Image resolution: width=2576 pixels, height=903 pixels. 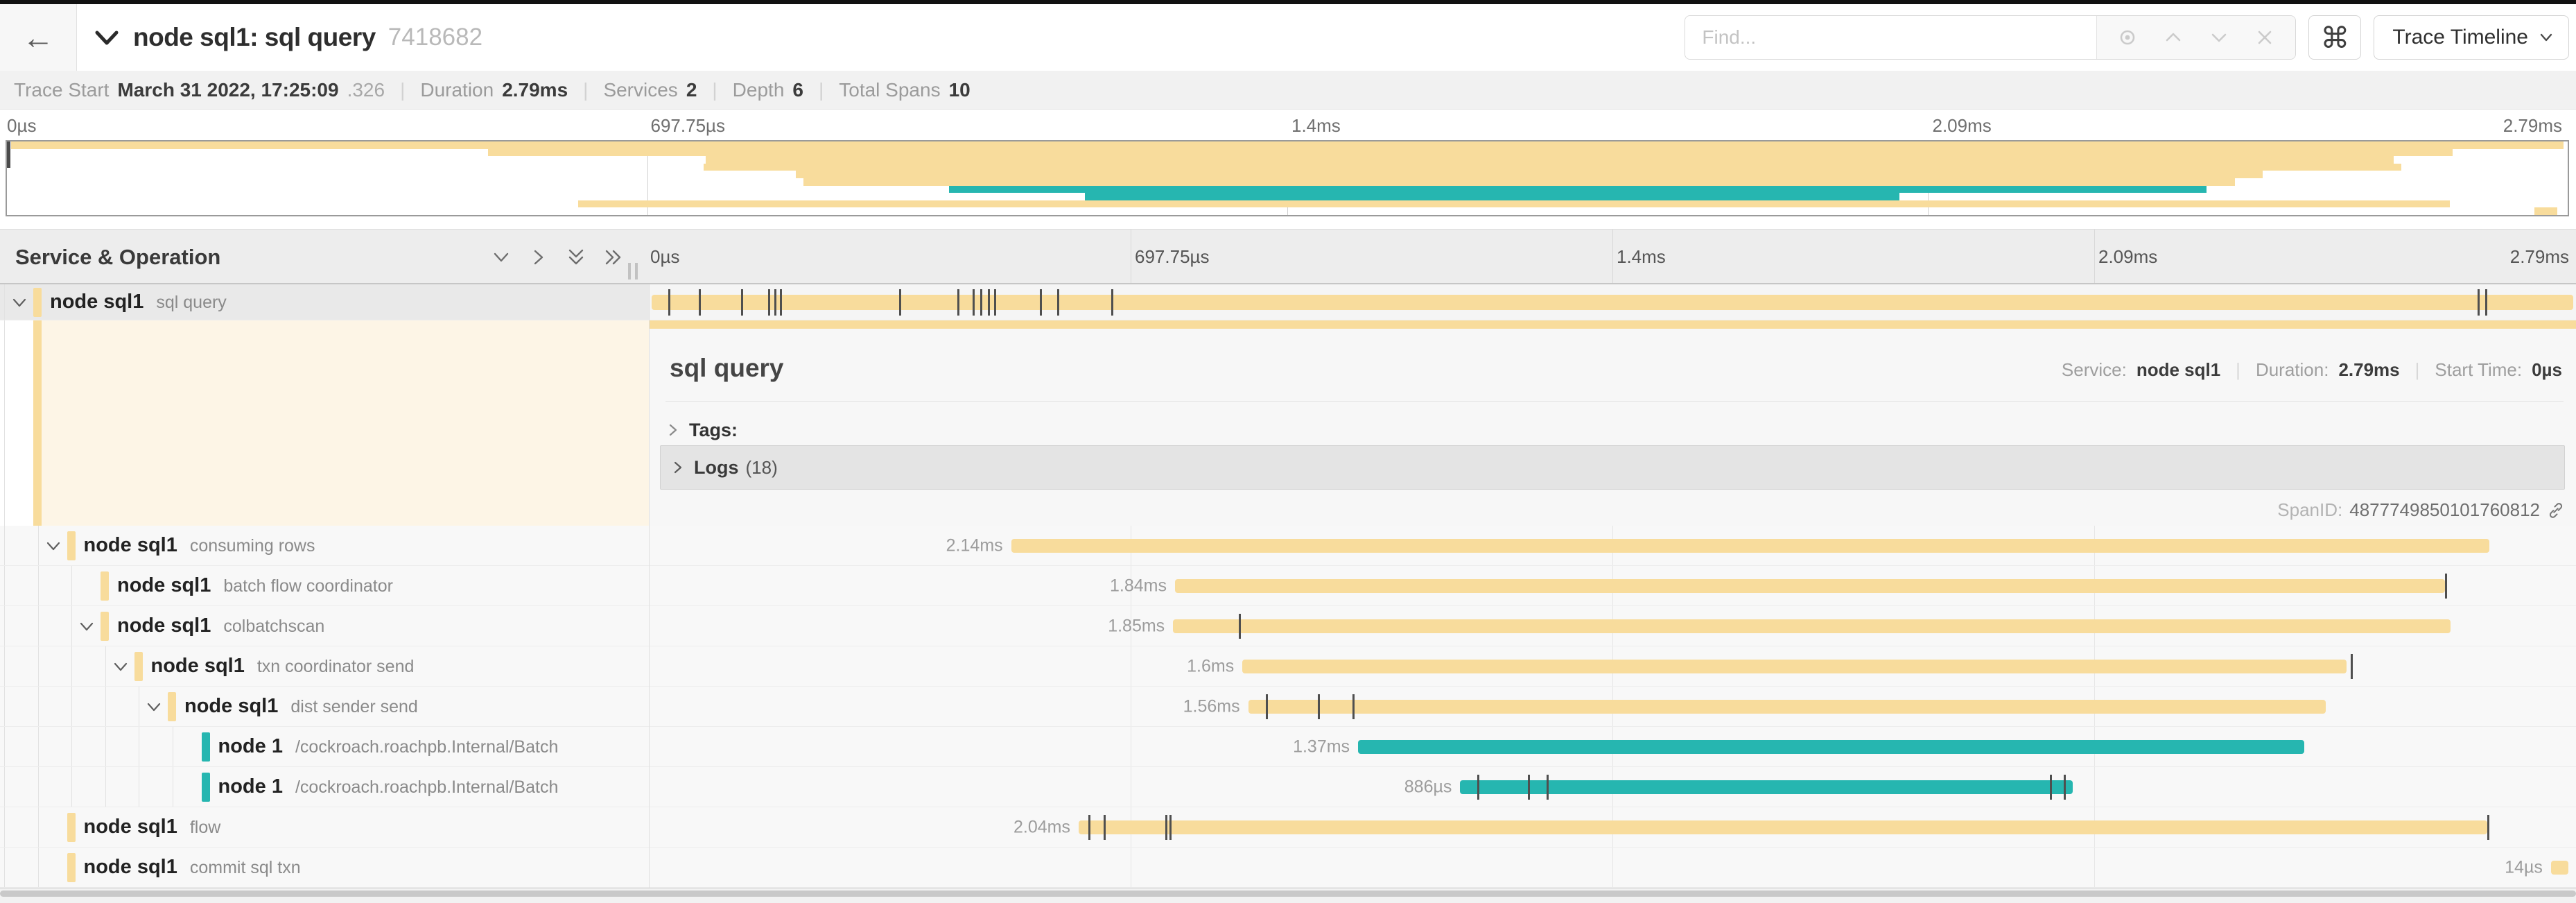 What do you see at coordinates (538, 257) in the screenshot?
I see `expand-one-chevron-right-icon` at bounding box center [538, 257].